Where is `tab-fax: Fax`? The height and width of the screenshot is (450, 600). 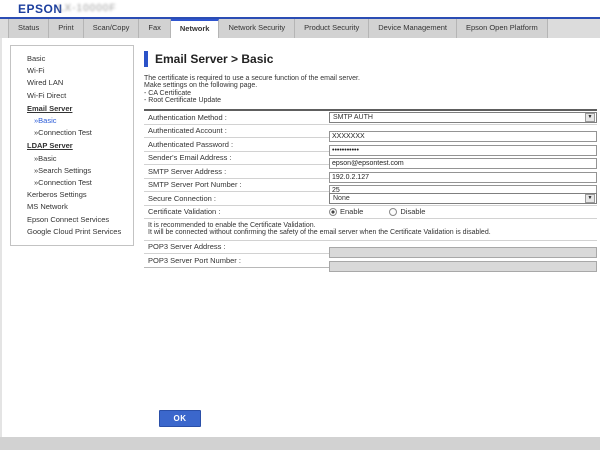 tab-fax: Fax is located at coordinates (155, 28).